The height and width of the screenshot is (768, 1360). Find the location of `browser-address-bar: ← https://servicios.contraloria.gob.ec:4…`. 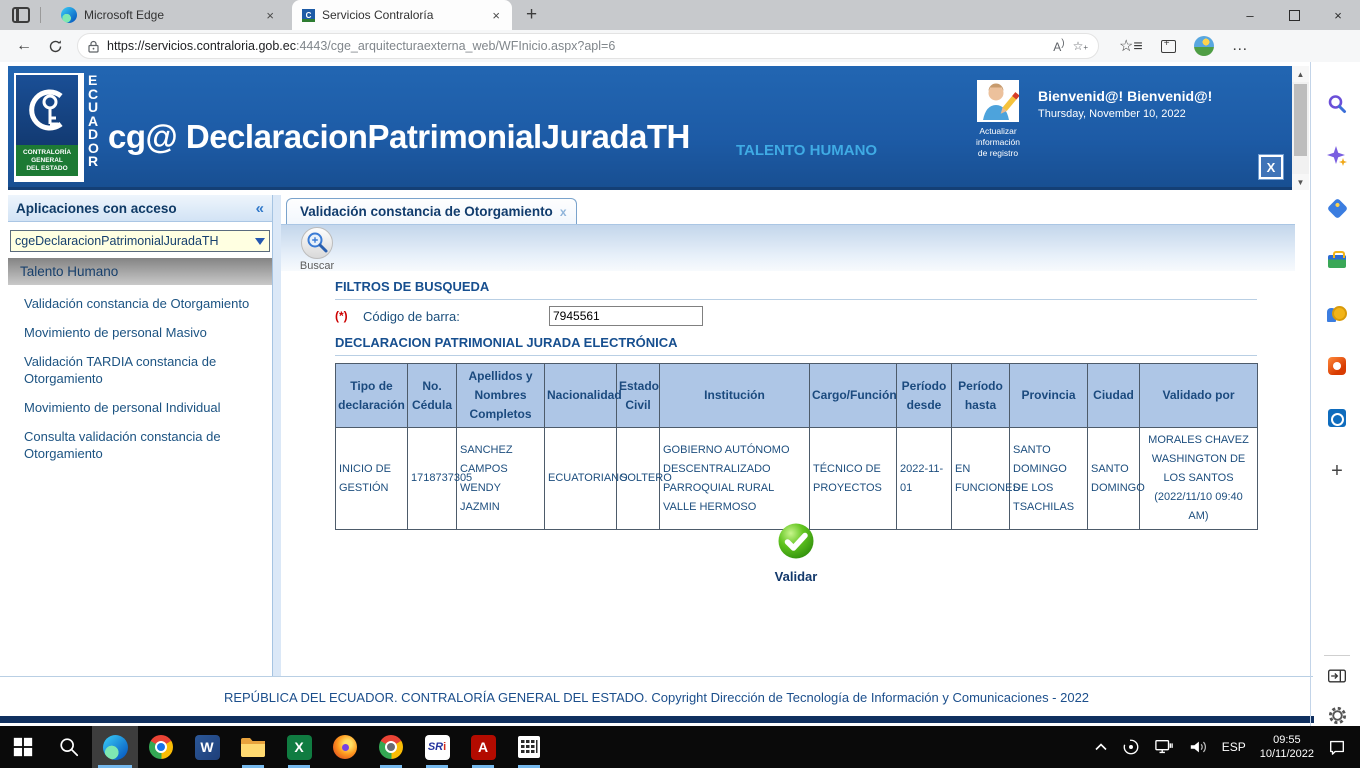

browser-address-bar: ← https://servicios.contraloria.gob.ec:4… is located at coordinates (680, 46).